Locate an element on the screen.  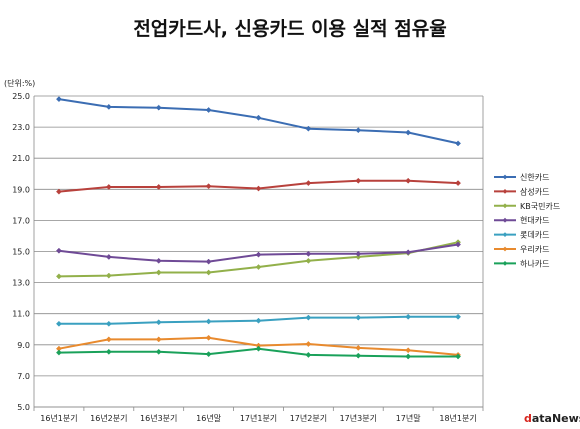
legend-label: 롯데카드 is located at coordinates (534, 235).